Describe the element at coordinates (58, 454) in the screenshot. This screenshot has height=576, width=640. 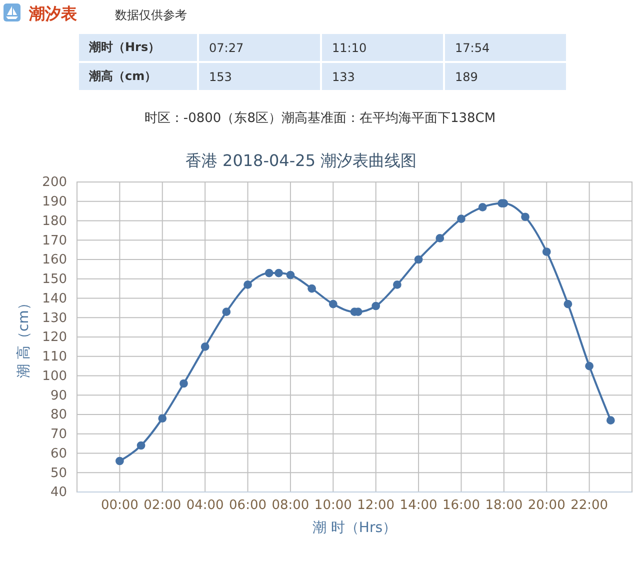
I see `y-tick-label: 60` at that location.